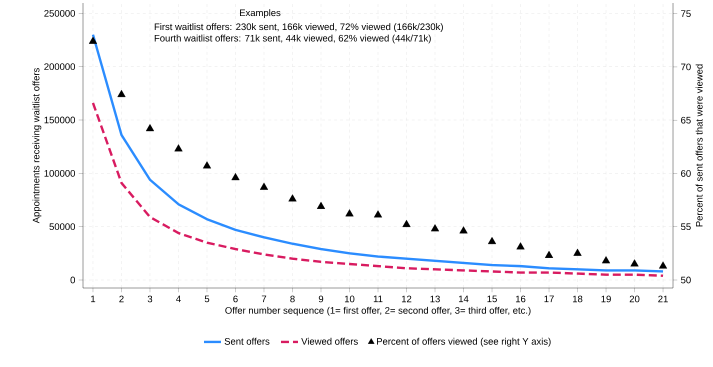 The height and width of the screenshot is (367, 713). What do you see at coordinates (606, 299) in the screenshot?
I see `x-tick-label: 19` at bounding box center [606, 299].